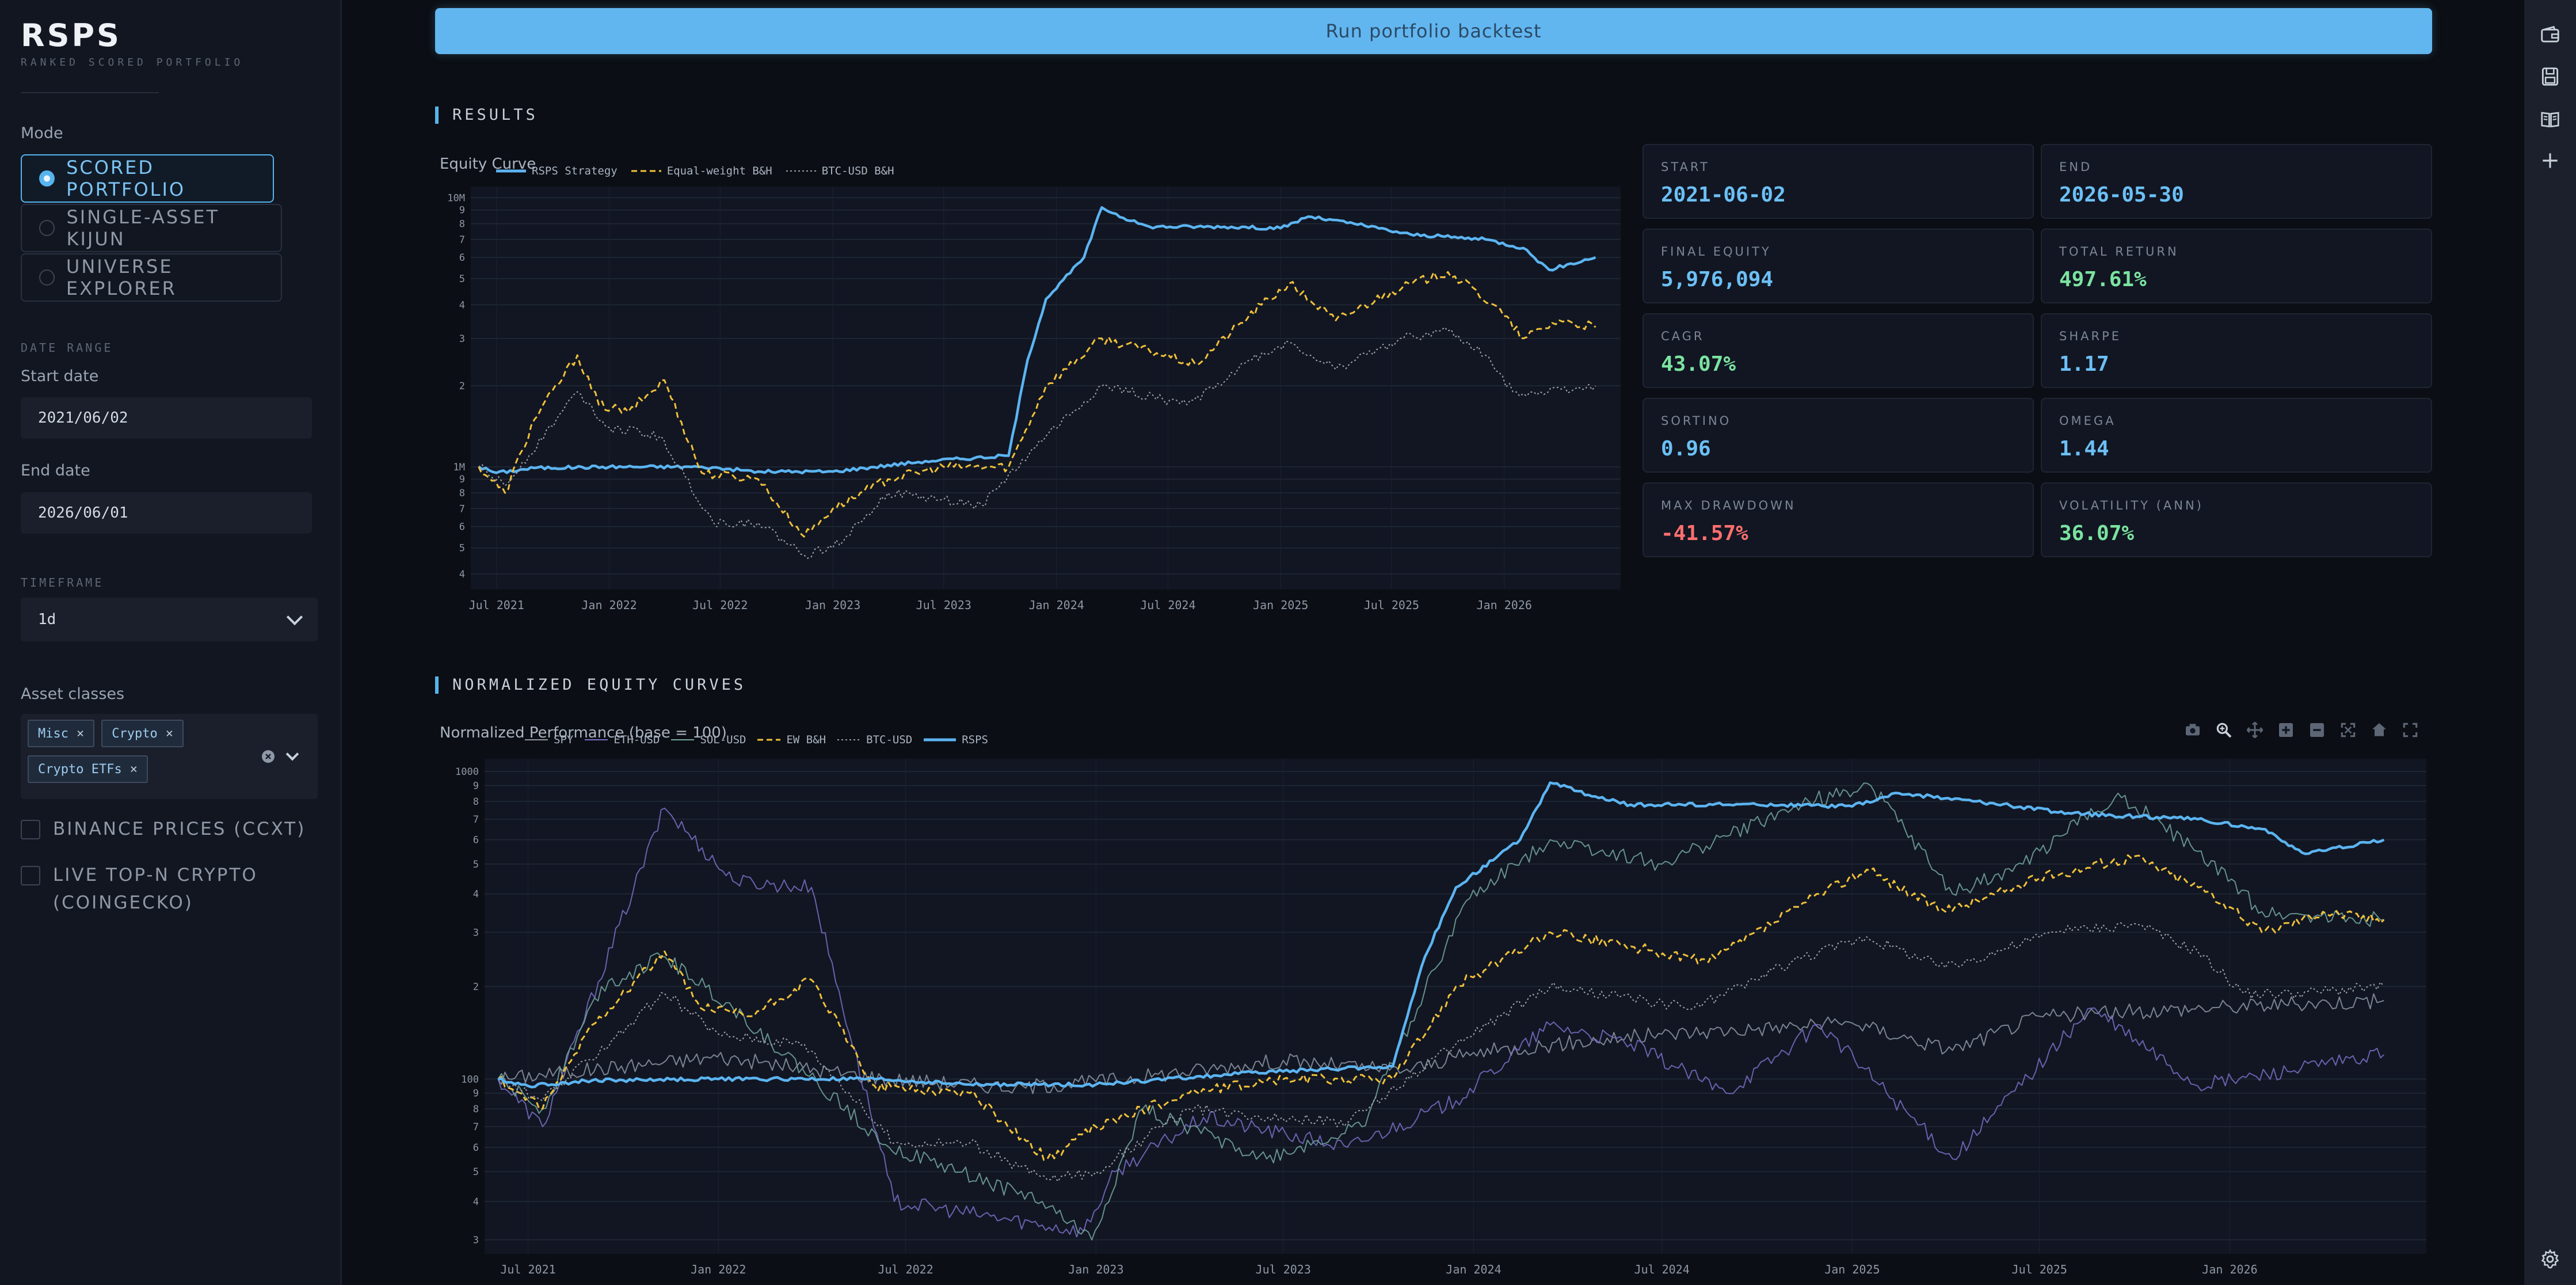 Image resolution: width=2576 pixels, height=1285 pixels. Describe the element at coordinates (166, 418) in the screenshot. I see `start-date-input: 2021/06/02` at that location.